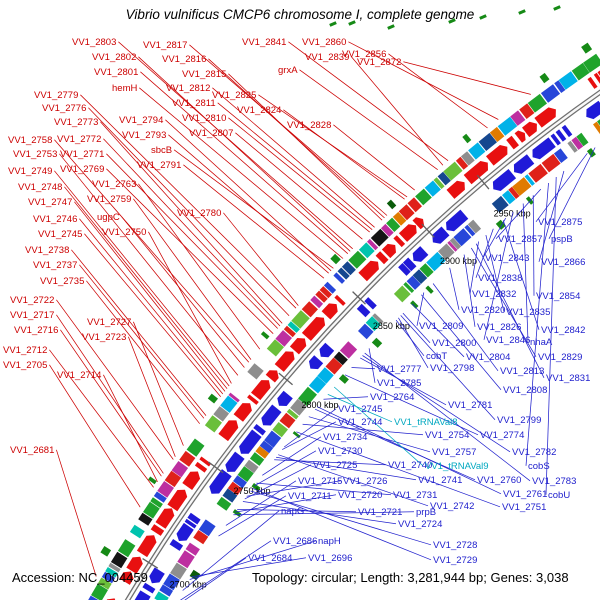 This screenshot has height=600, width=600. I want to click on gene-label-forward: VV1_2801, so click(116, 72).